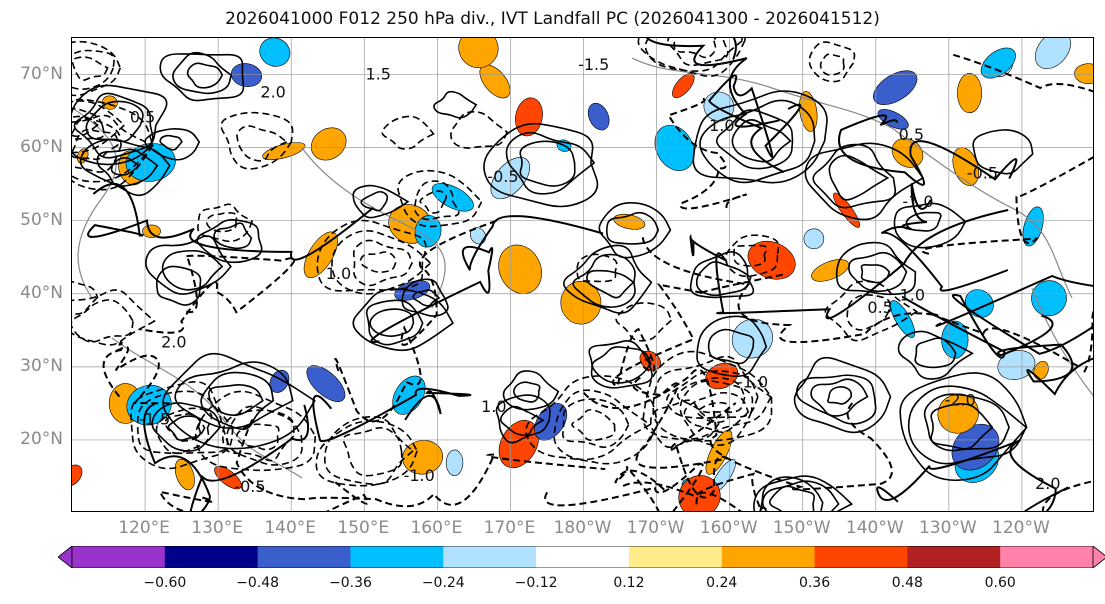 The height and width of the screenshot is (604, 1105). I want to click on colorbar-extend-high, so click(1098, 557).